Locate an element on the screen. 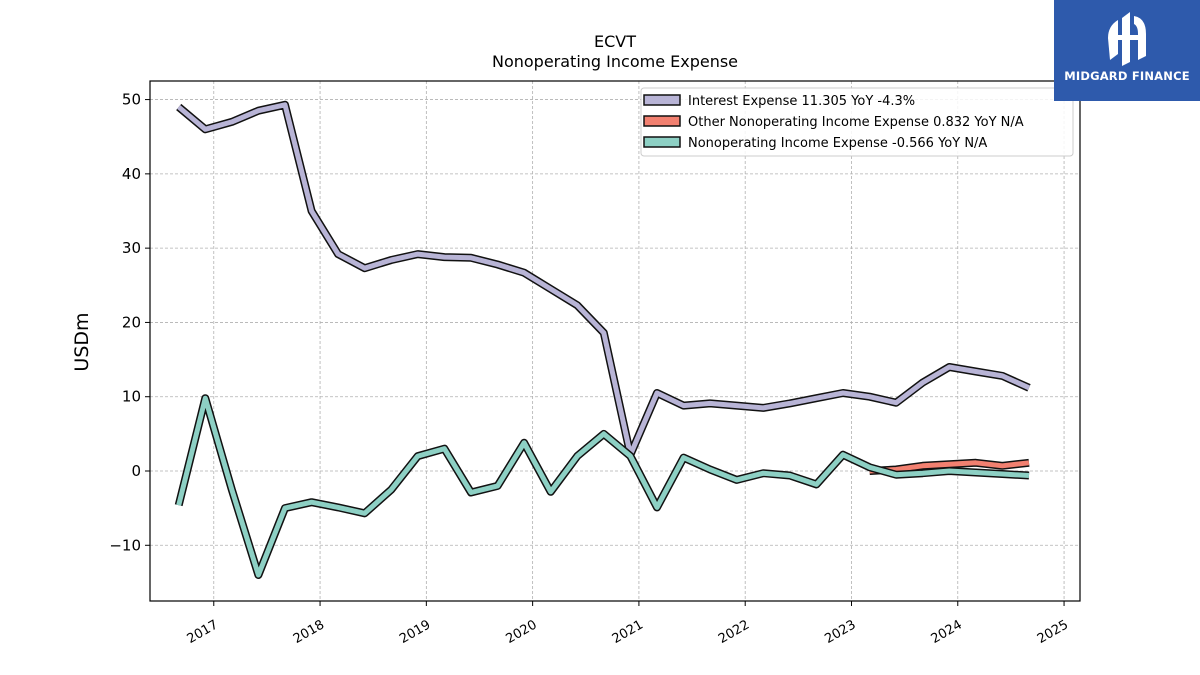 The height and width of the screenshot is (675, 1200). x-axis: 2017 2018 2019 2020 2021 2022 2023 2024 2025 is located at coordinates (628, 624).